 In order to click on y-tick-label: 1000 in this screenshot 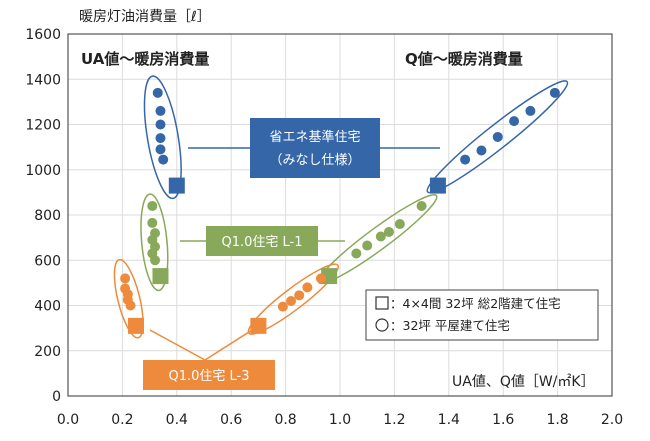, I will do `click(43, 171)`.